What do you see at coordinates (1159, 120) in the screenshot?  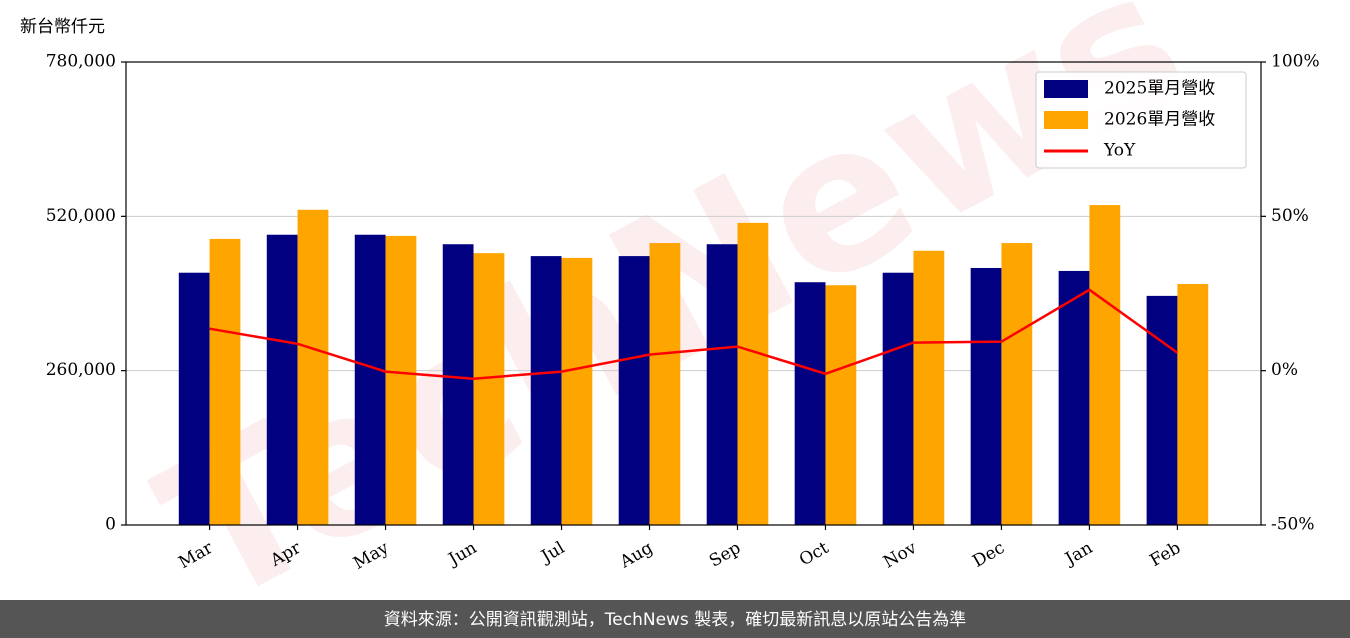 I see `legend-label: 2026單月營收` at bounding box center [1159, 120].